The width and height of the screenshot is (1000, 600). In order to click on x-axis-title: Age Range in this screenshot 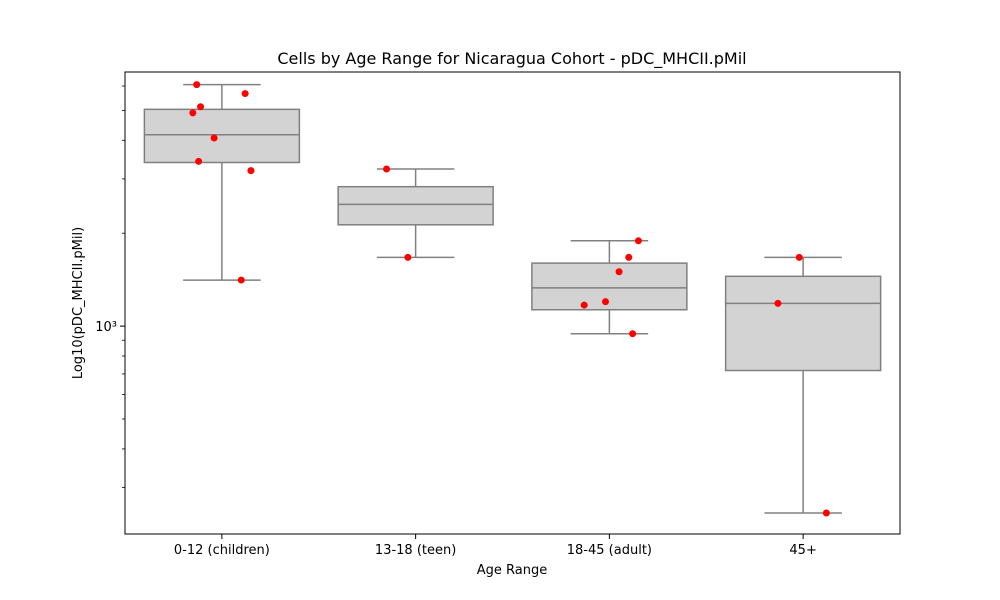, I will do `click(512, 570)`.